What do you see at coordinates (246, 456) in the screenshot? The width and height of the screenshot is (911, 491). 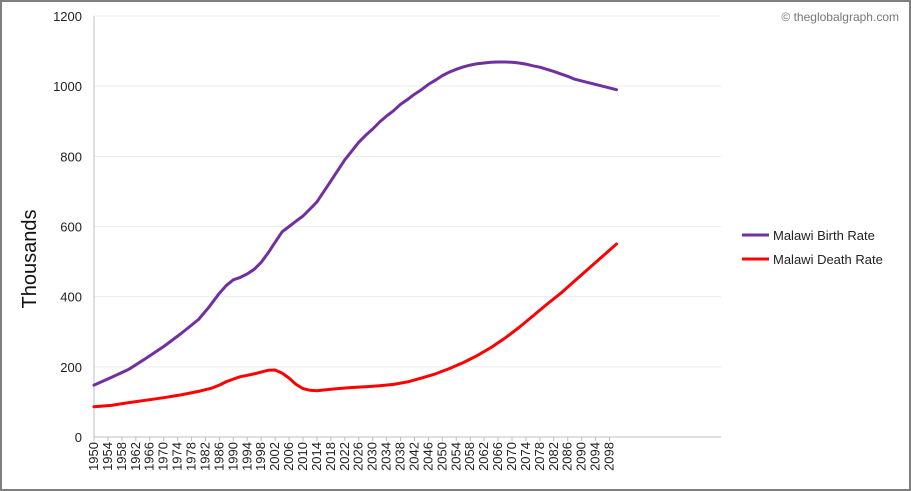 I see `x-tick-label: 1994` at bounding box center [246, 456].